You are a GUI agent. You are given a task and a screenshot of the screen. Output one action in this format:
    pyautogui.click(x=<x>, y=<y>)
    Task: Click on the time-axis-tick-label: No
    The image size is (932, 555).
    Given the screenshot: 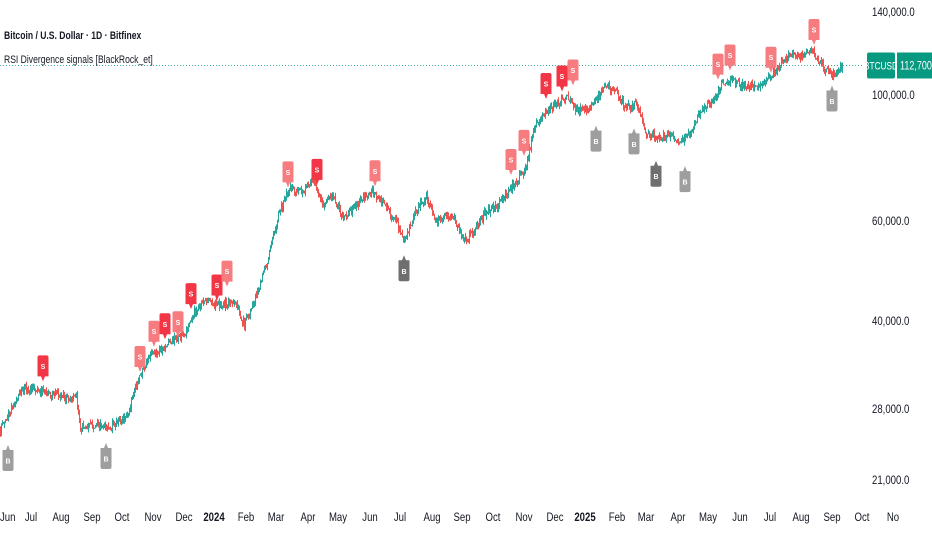 What is the action you would take?
    pyautogui.click(x=893, y=517)
    